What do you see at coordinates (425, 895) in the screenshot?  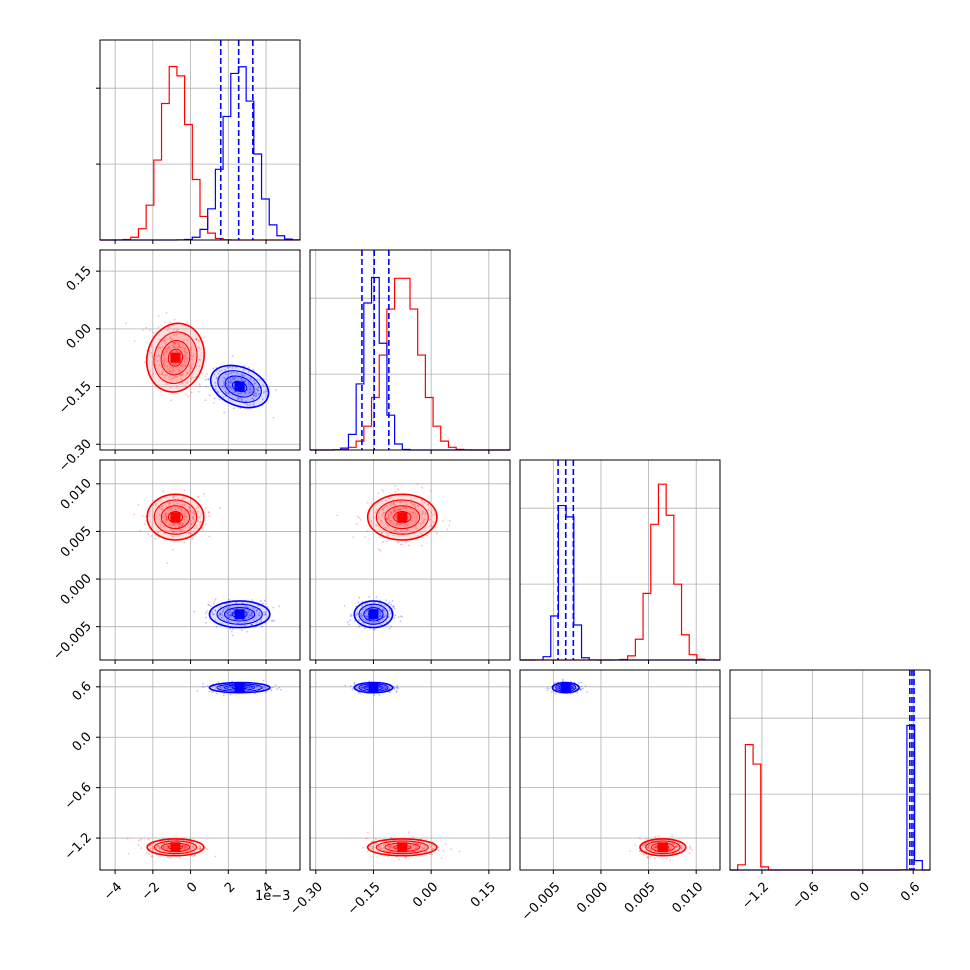 I see `x-tick-label: 0.00` at bounding box center [425, 895].